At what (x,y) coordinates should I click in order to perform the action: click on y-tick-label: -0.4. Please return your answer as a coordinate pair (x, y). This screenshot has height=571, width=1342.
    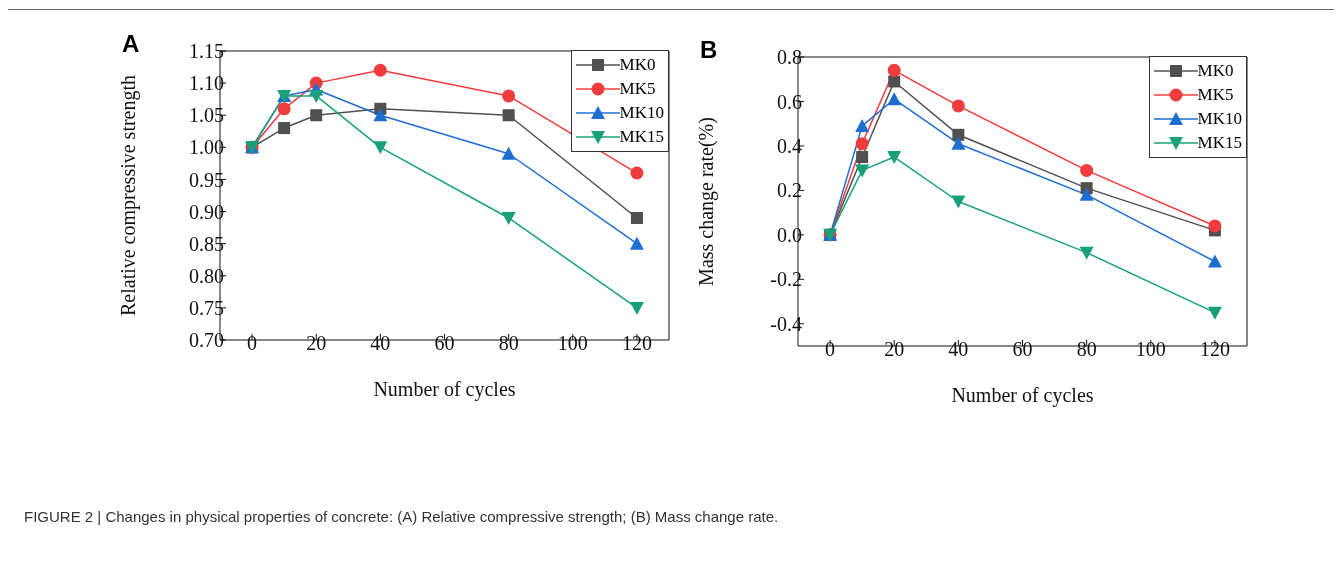
    Looking at the image, I should click on (786, 323).